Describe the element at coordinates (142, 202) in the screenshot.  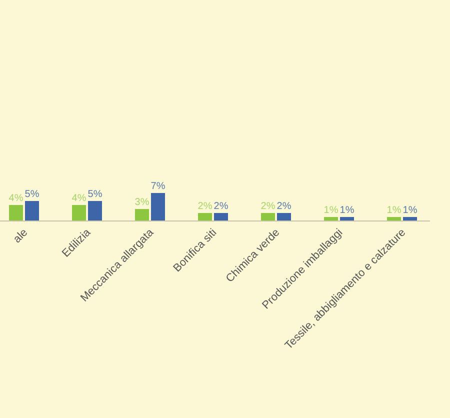
I see `data-label: 3%` at that location.